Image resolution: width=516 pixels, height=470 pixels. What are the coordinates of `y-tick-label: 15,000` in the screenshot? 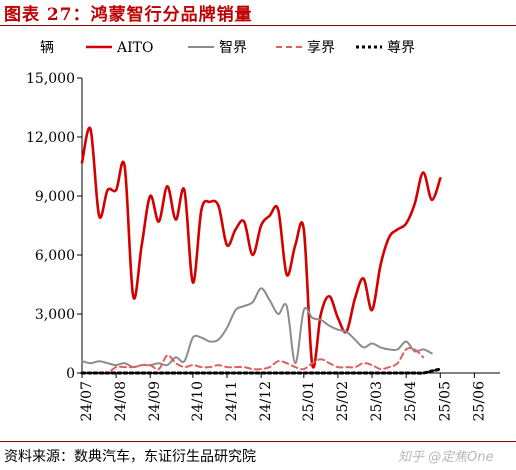 It's located at (50, 79).